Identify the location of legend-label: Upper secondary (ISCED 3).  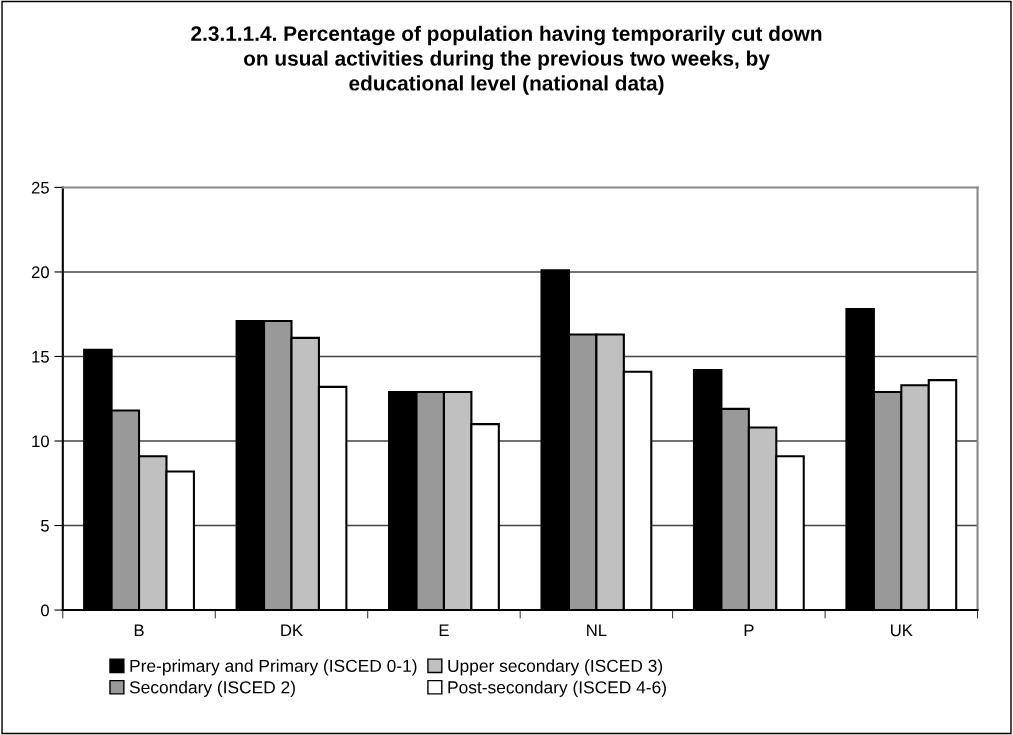
(555, 667).